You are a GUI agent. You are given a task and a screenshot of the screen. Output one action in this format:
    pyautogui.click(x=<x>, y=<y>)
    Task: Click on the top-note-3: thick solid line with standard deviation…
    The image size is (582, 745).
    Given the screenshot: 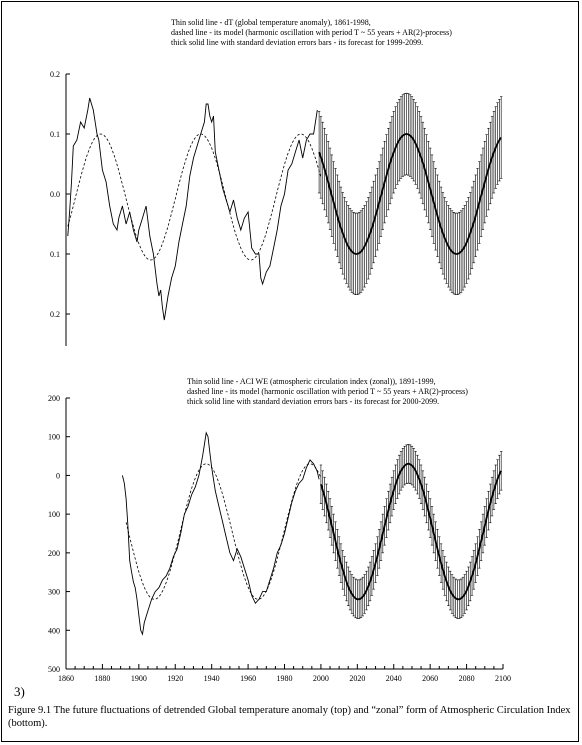 What is the action you would take?
    pyautogui.click(x=297, y=42)
    